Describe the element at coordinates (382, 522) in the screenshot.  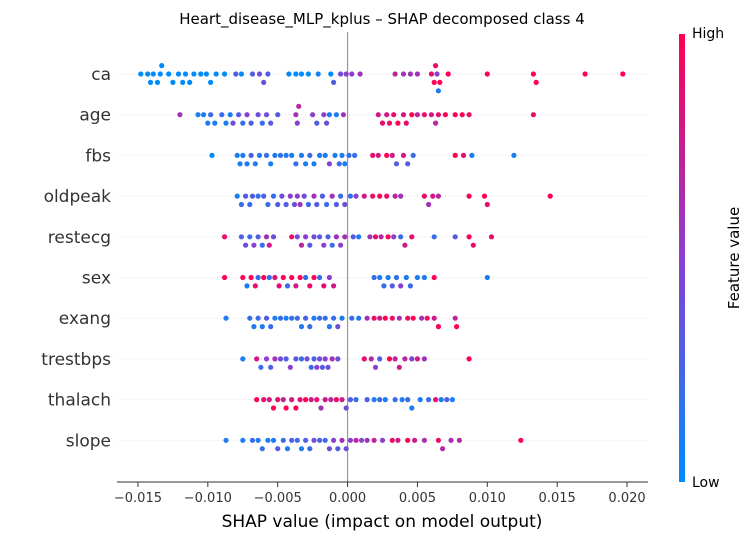
I see `x-axis-label: SHAP value (impact on model output)` at that location.